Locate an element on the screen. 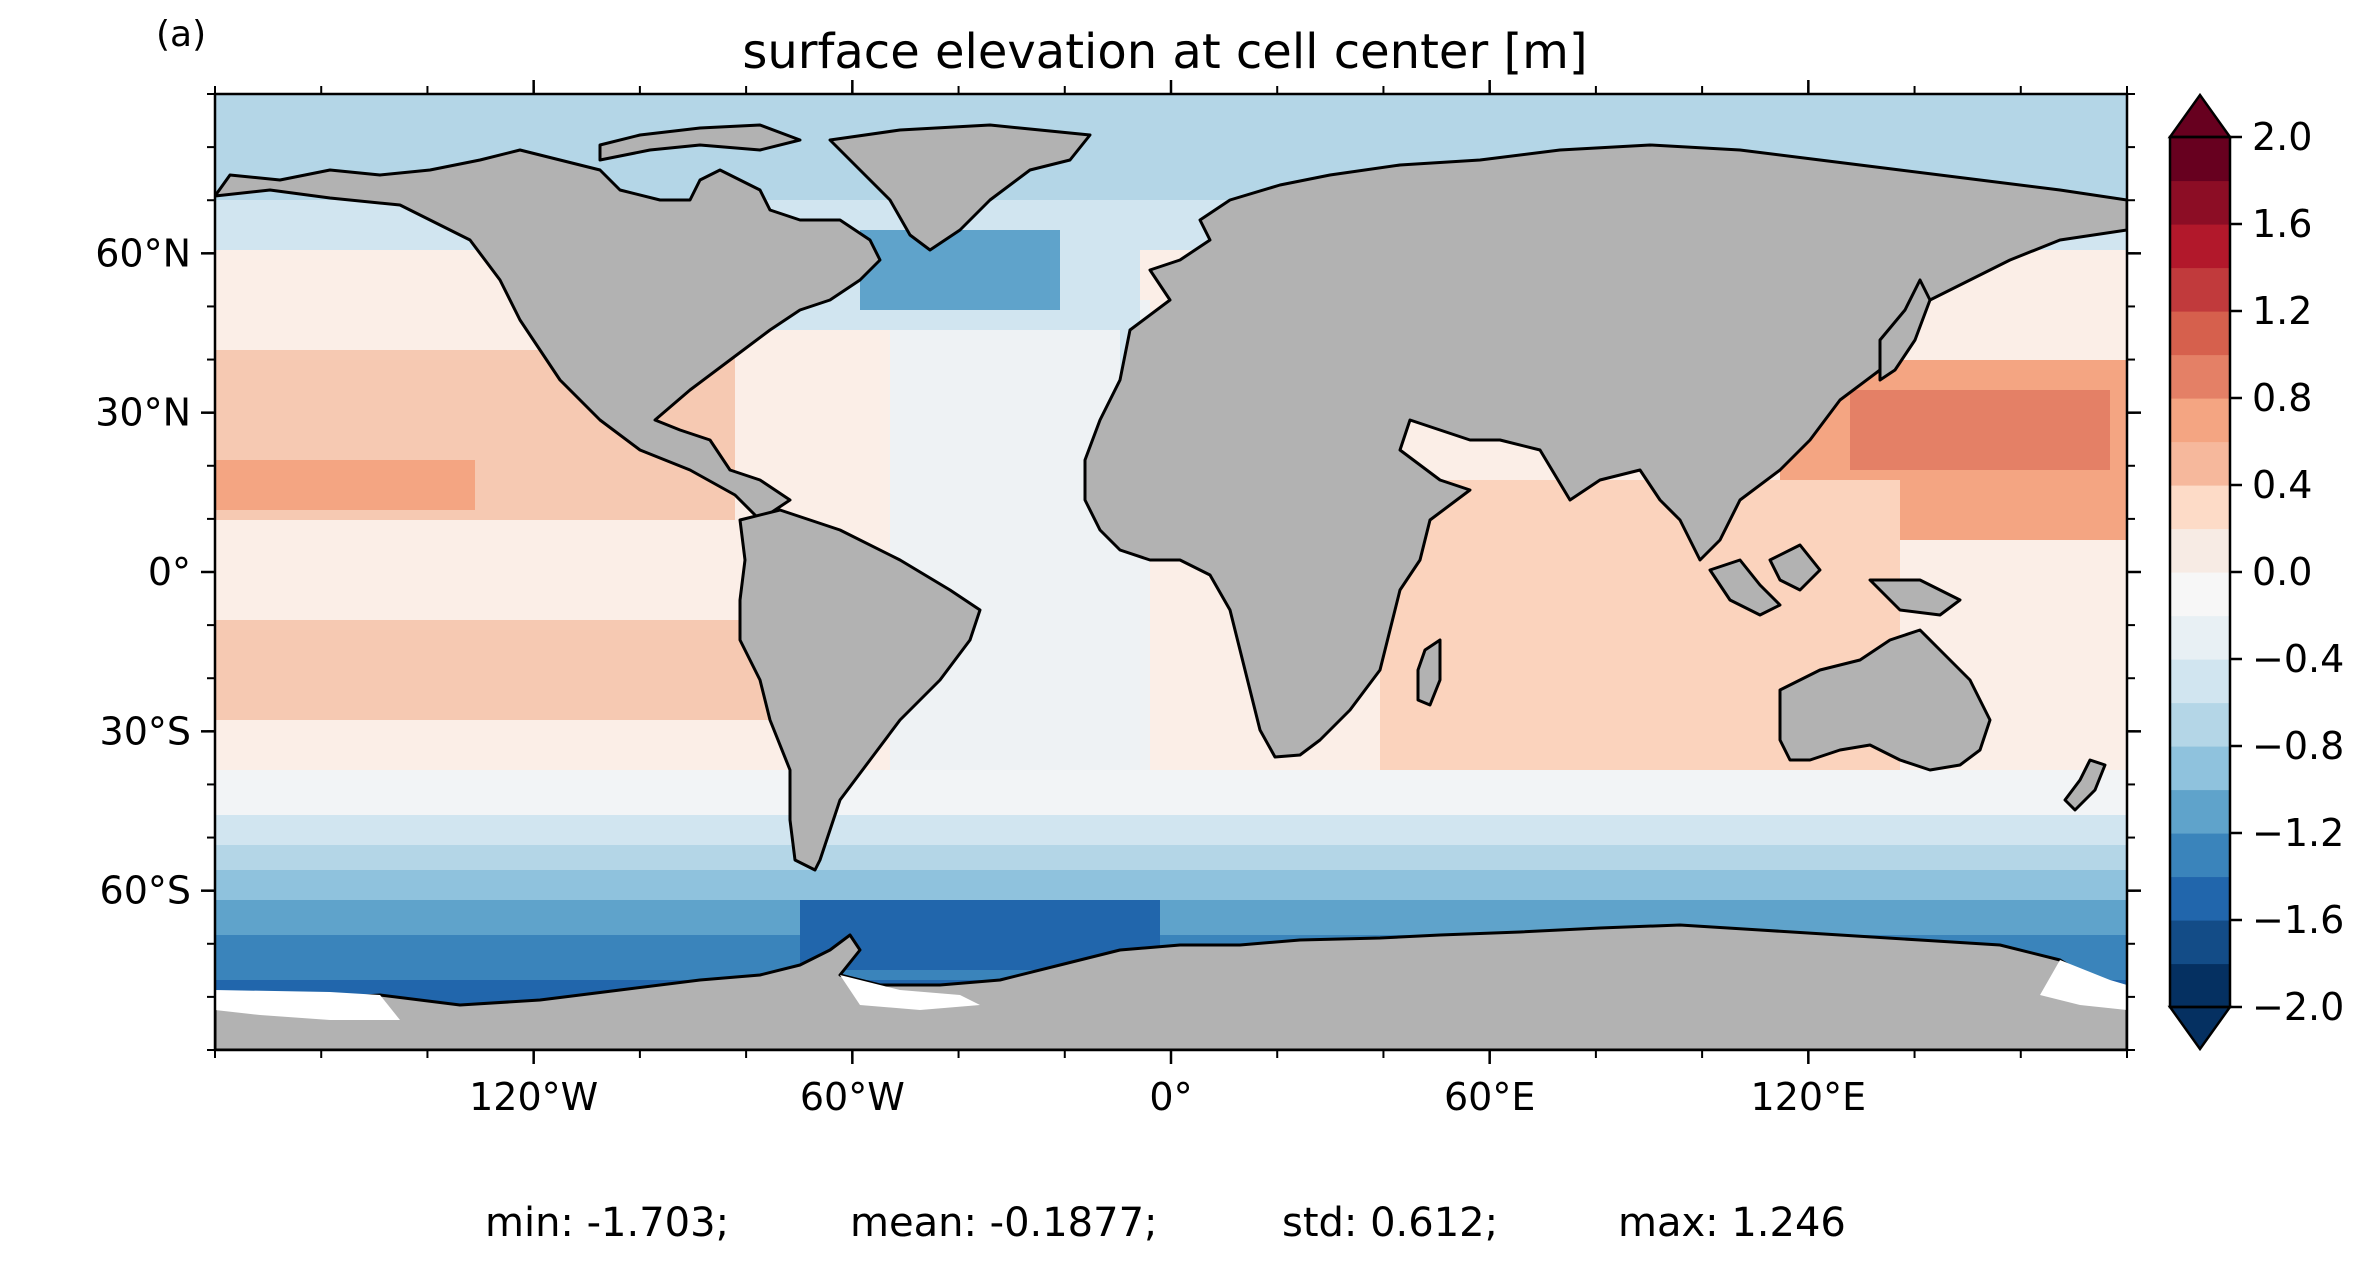  greenland is located at coordinates (960, 187).